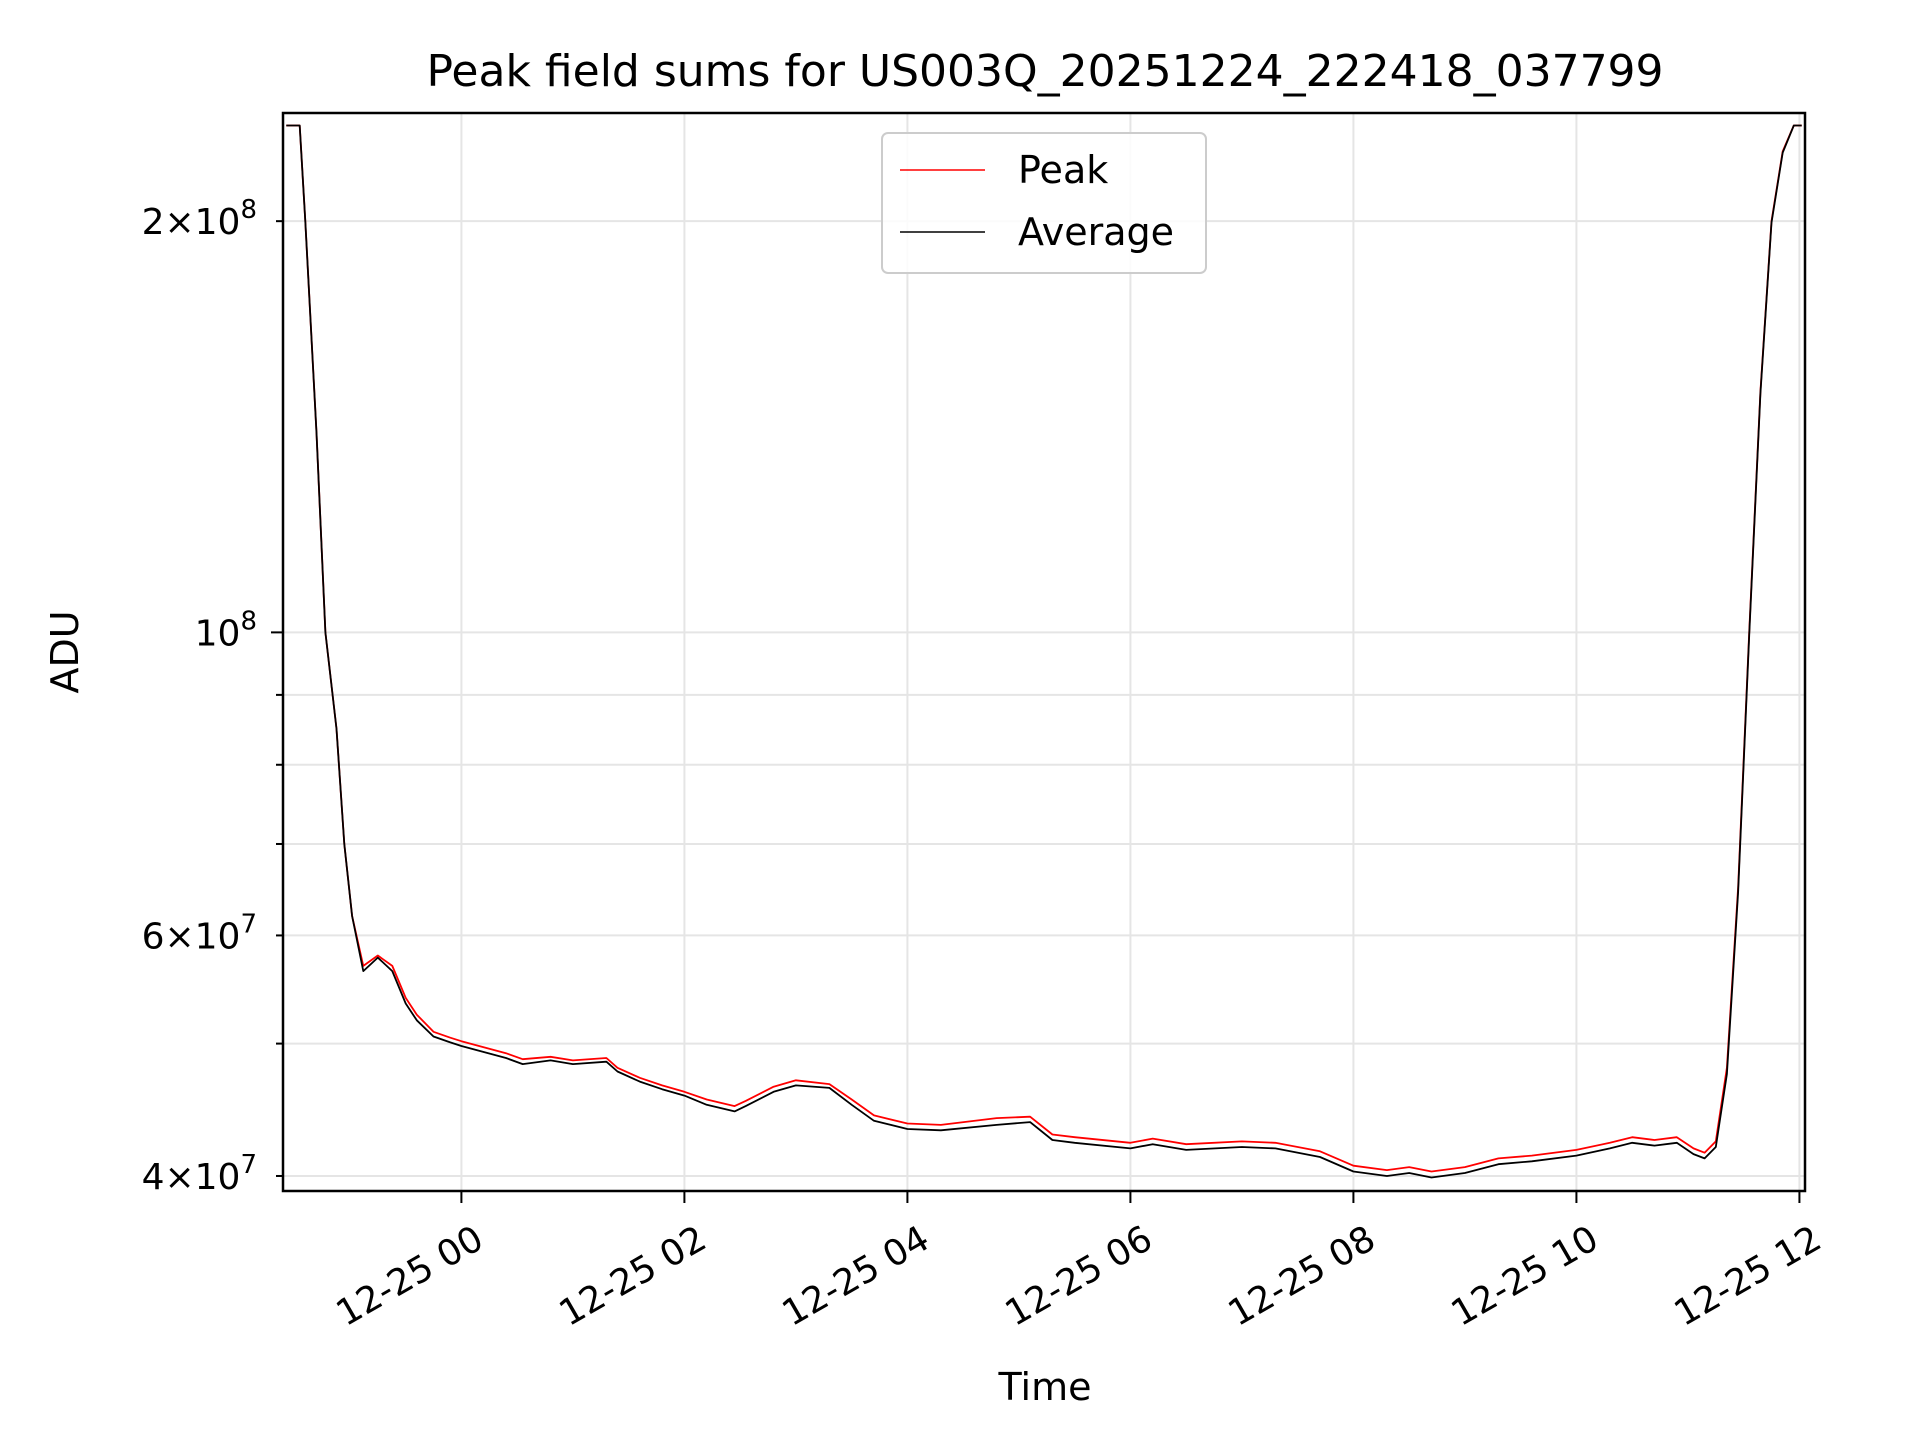 The width and height of the screenshot is (1920, 1440). Describe the element at coordinates (1096, 232) in the screenshot. I see `legend-average-label: Average` at that location.